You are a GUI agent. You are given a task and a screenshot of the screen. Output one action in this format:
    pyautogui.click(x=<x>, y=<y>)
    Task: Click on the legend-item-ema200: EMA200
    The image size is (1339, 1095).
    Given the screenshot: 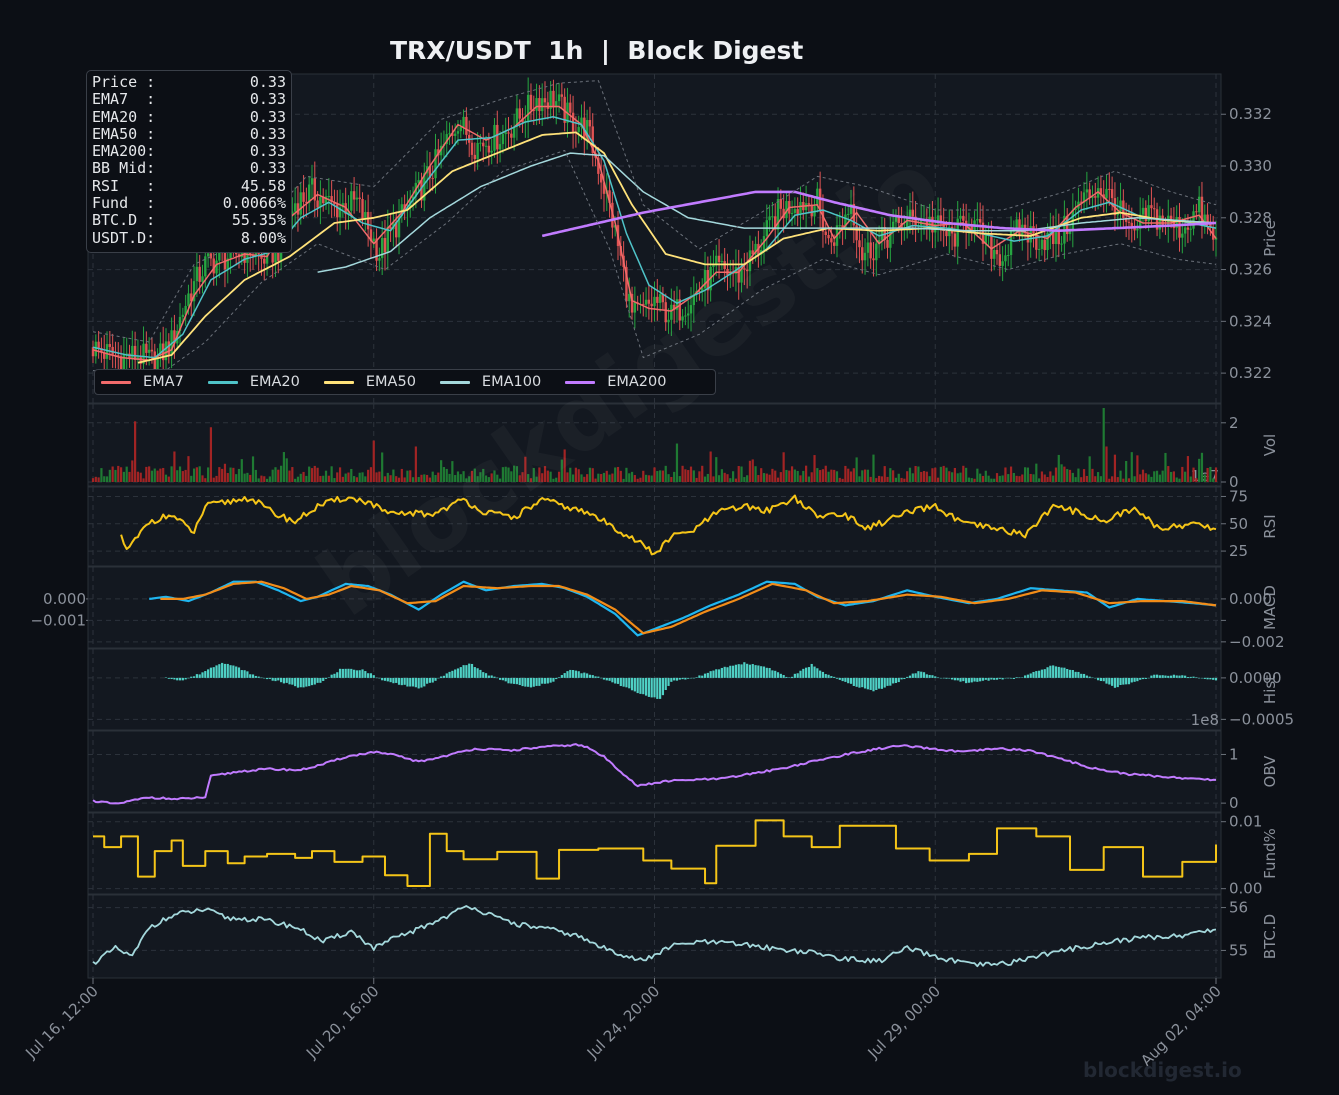 What is the action you would take?
    pyautogui.click(x=615, y=382)
    